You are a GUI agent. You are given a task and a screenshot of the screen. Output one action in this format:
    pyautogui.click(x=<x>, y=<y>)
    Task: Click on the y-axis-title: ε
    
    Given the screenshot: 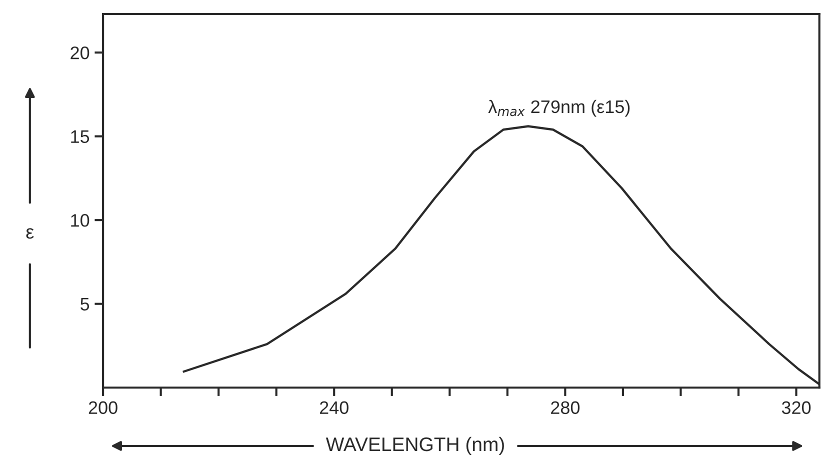 What is the action you would take?
    pyautogui.click(x=30, y=233)
    